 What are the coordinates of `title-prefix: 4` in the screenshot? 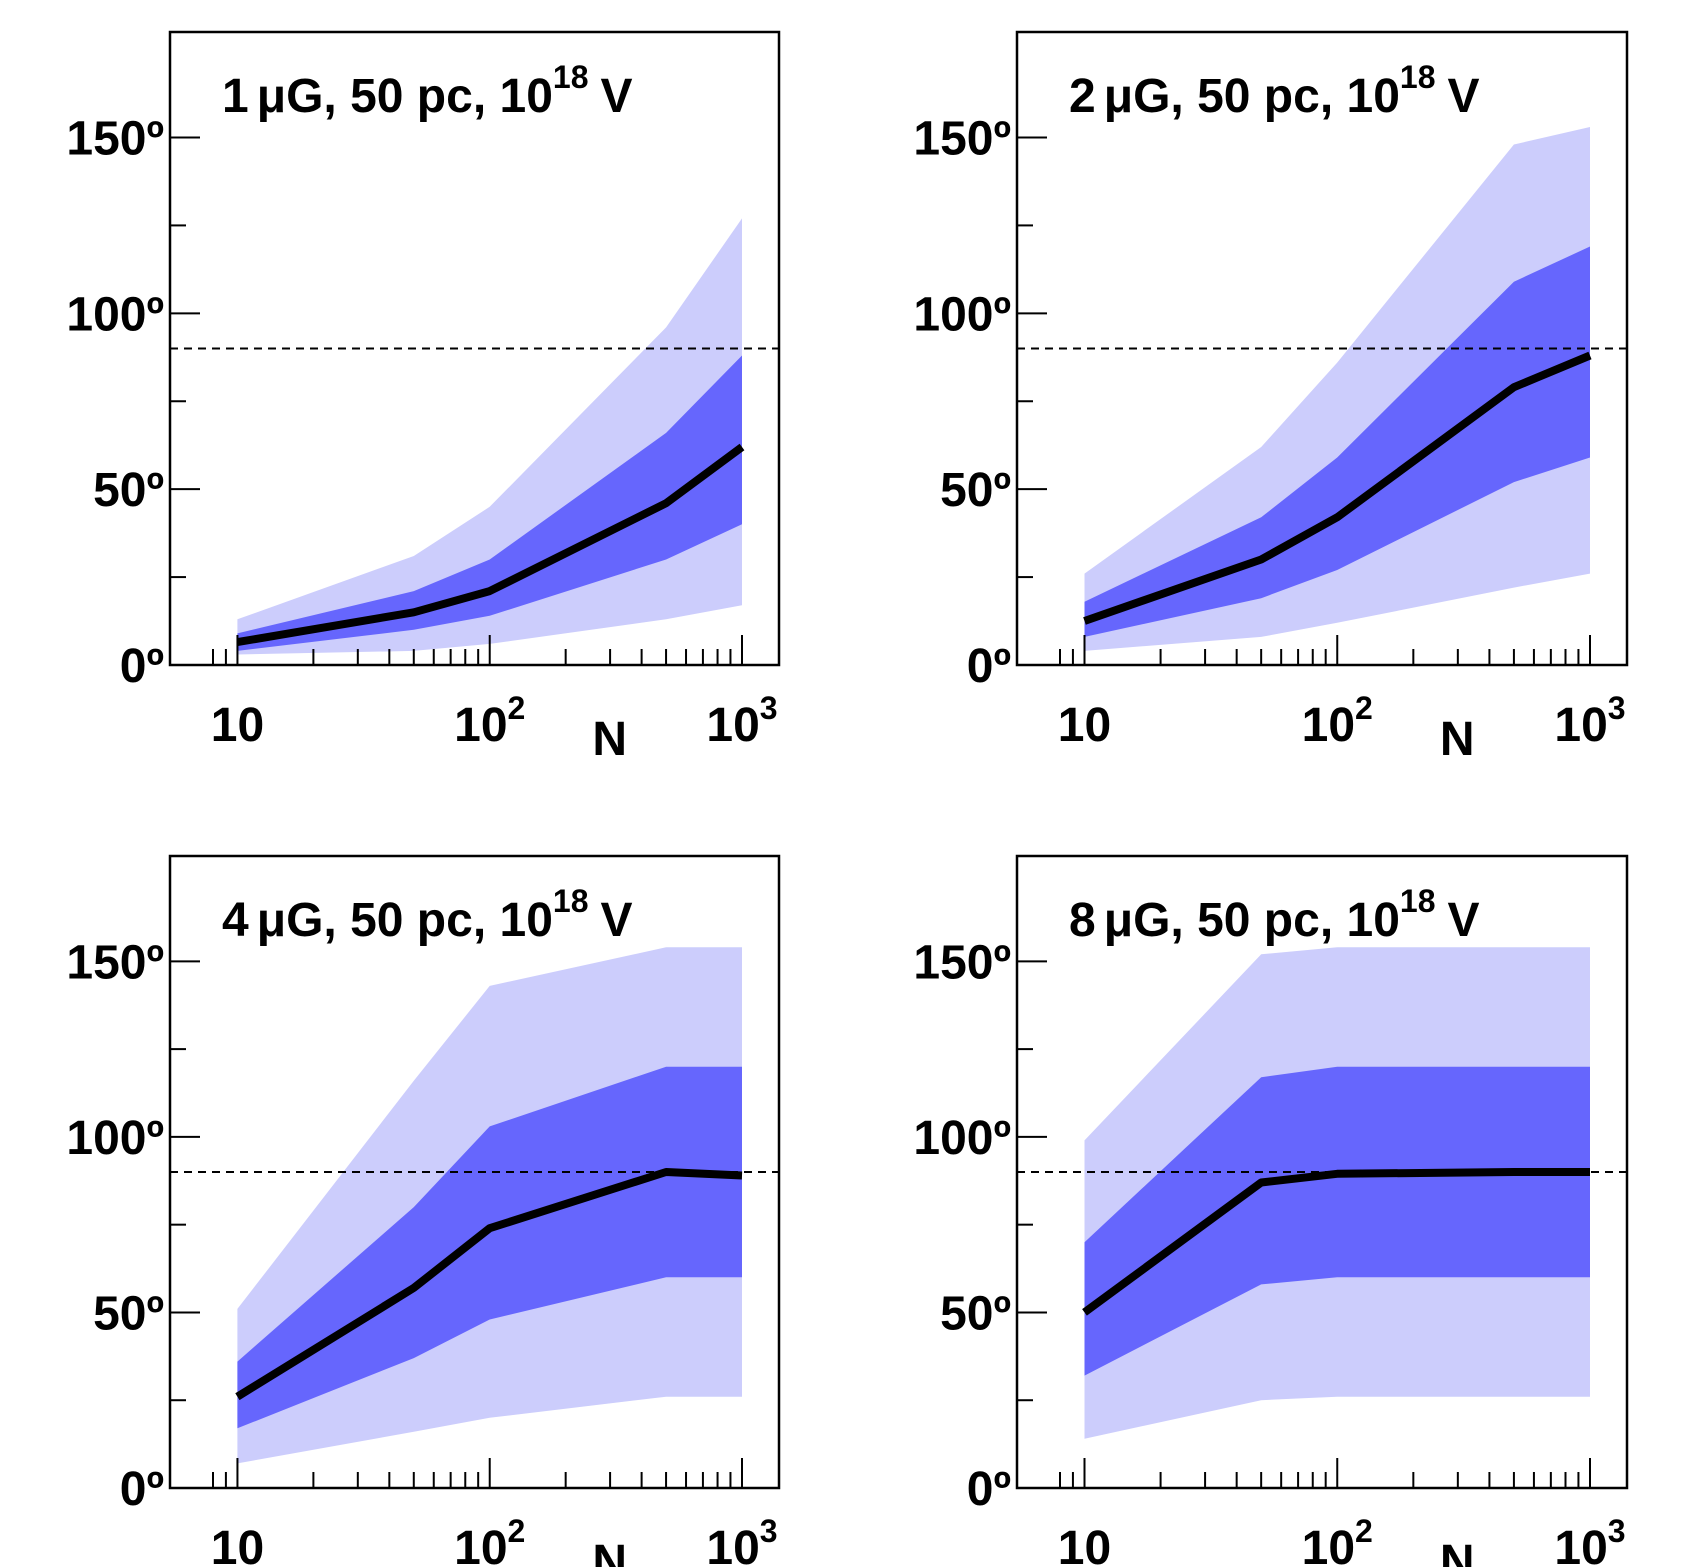 It's located at (235, 920).